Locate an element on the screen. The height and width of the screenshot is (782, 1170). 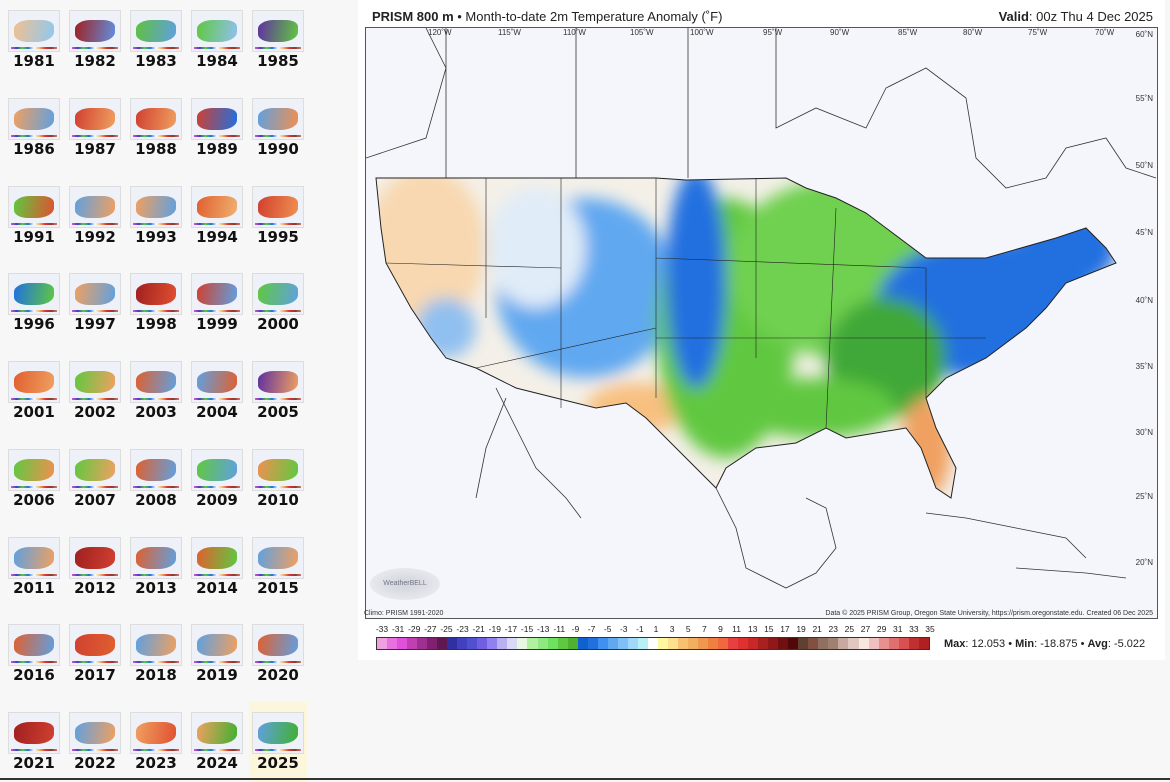
thumbnail-2025: 2025 is located at coordinates (278, 742).